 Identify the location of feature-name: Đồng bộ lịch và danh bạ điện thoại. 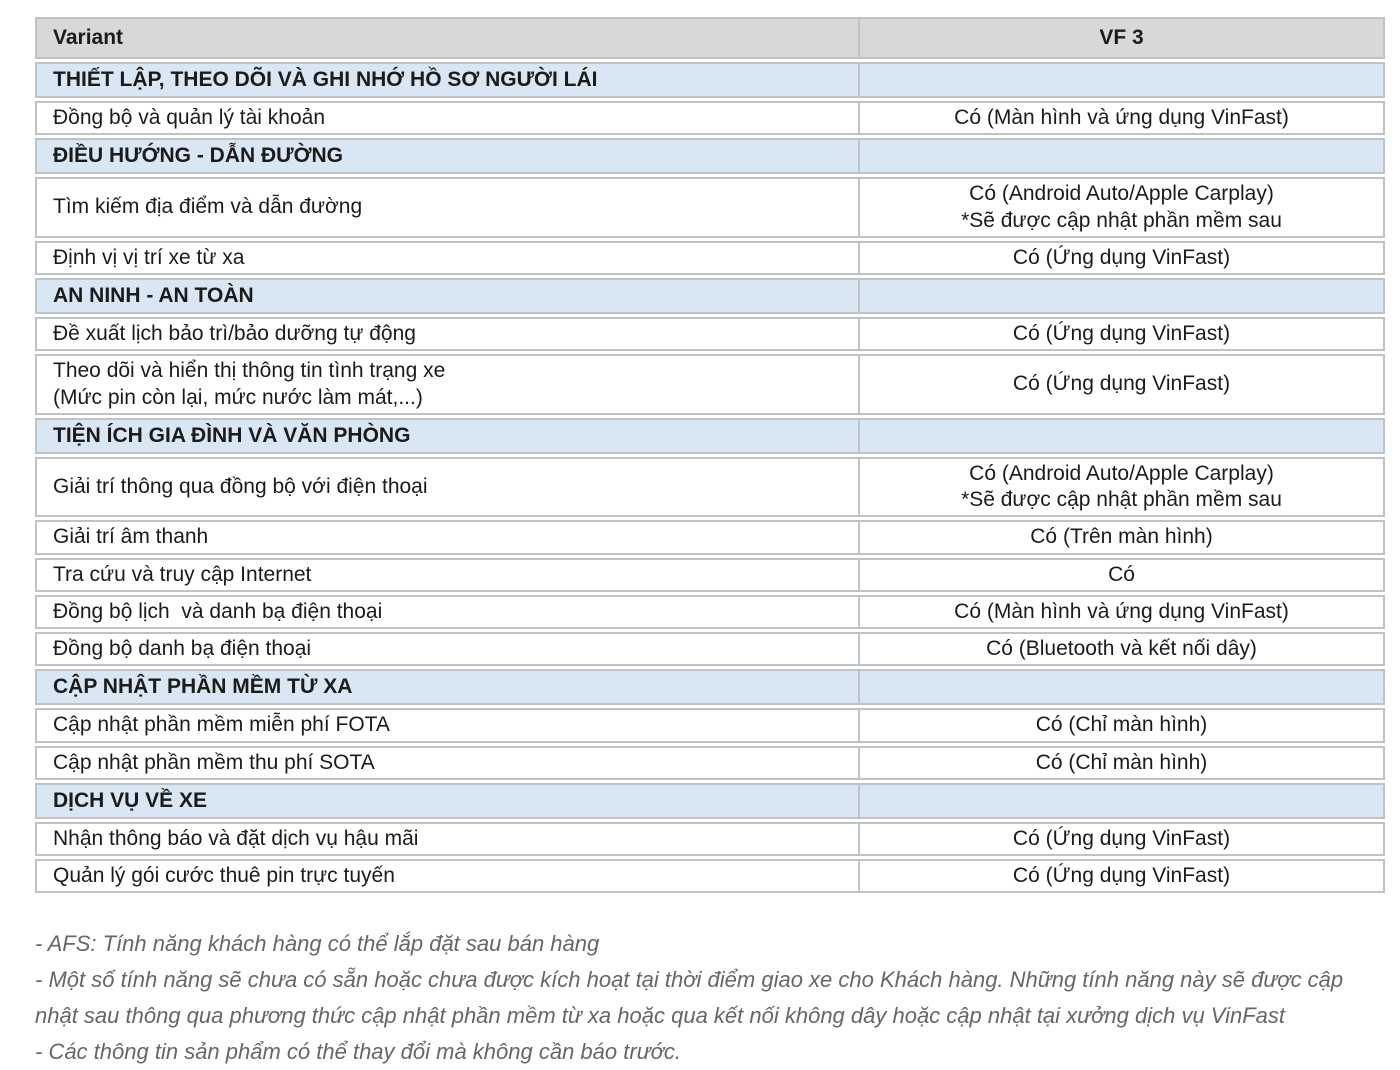
(447, 611).